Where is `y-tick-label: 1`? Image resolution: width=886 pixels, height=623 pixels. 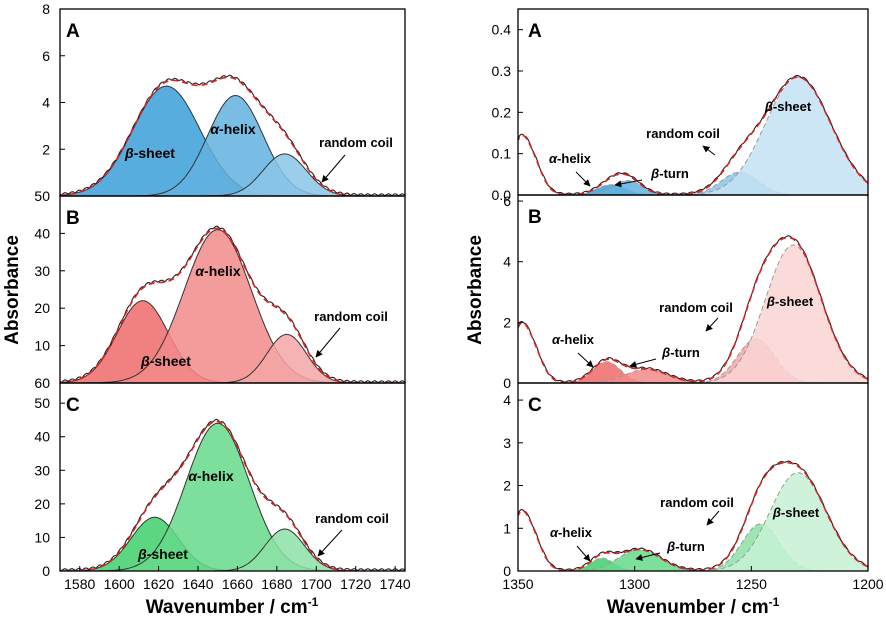 y-tick-label: 1 is located at coordinates (507, 528).